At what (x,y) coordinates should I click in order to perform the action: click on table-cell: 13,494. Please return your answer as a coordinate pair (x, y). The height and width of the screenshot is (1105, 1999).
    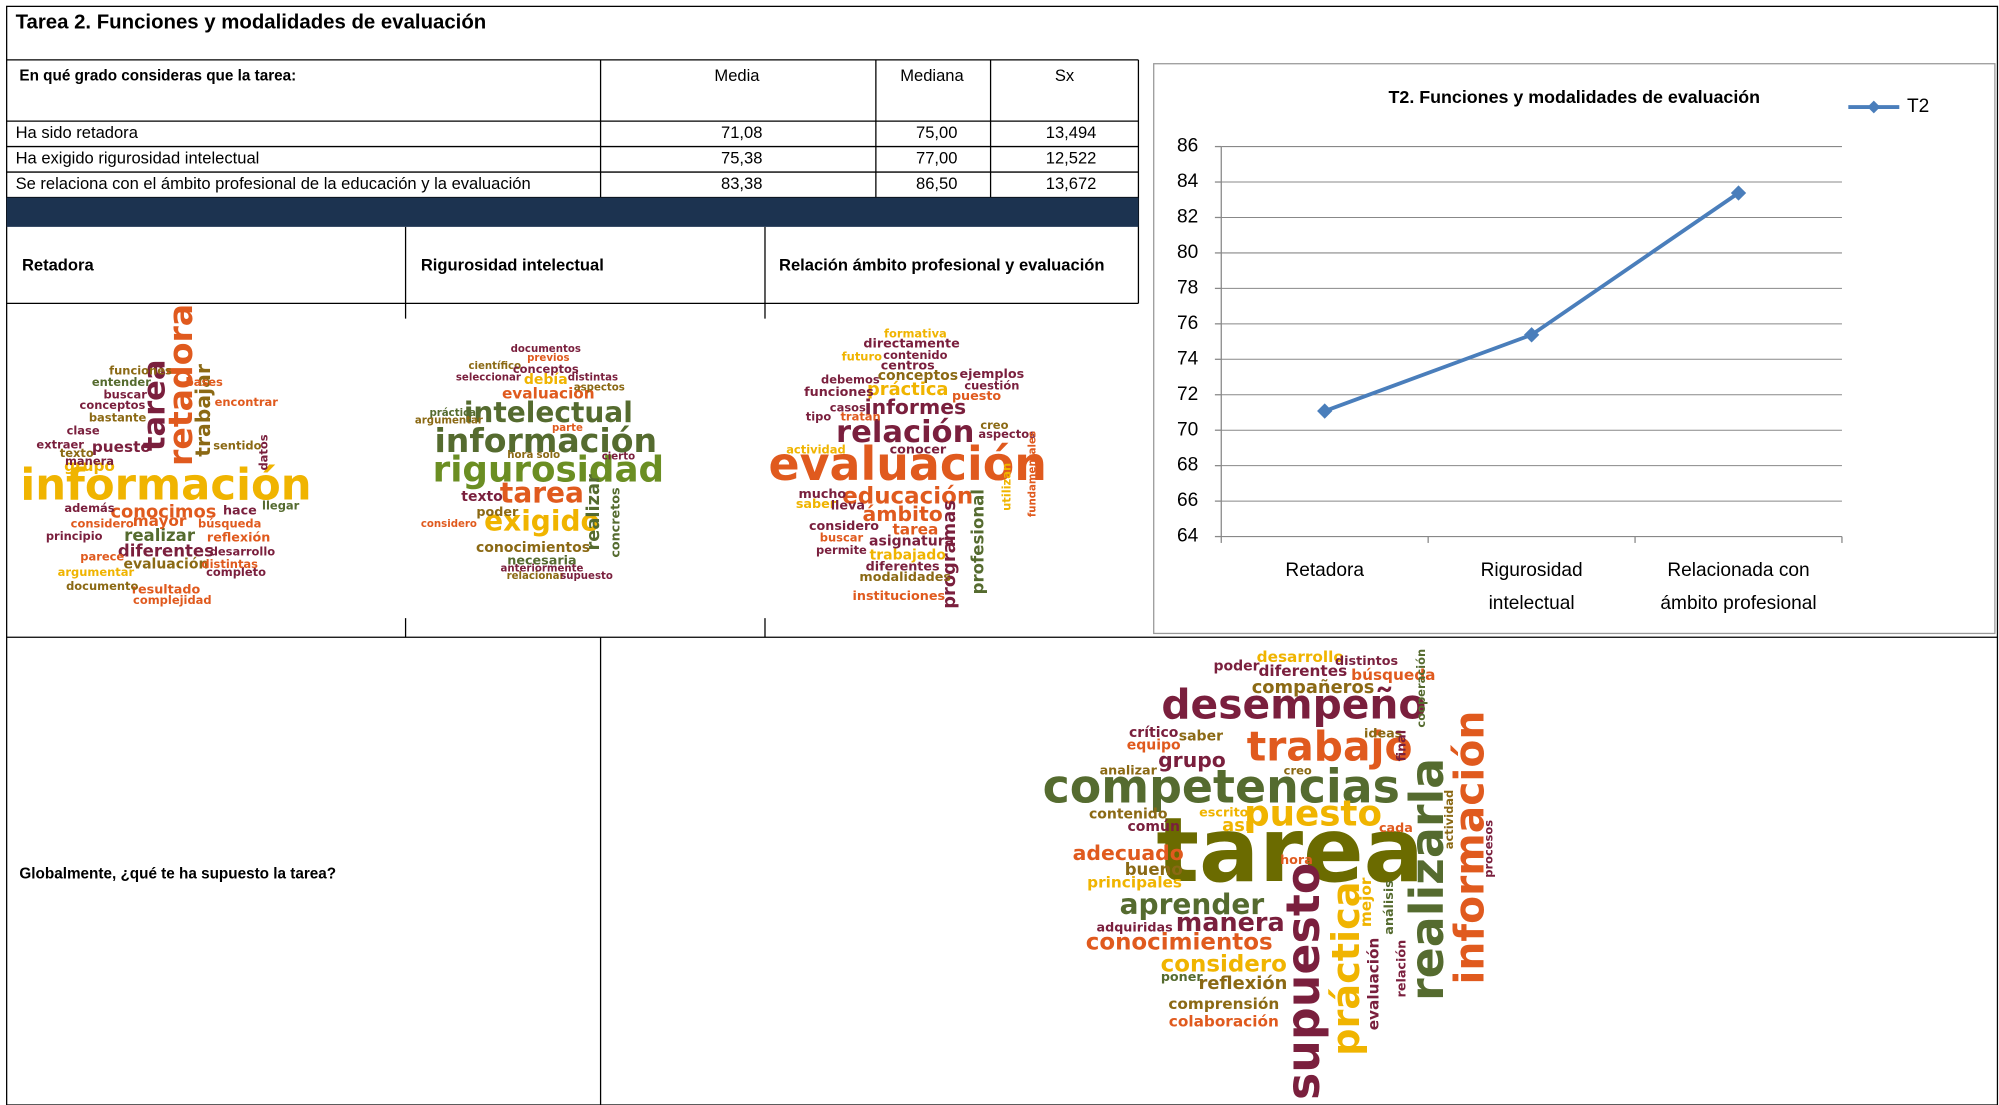
    Looking at the image, I should click on (1071, 132).